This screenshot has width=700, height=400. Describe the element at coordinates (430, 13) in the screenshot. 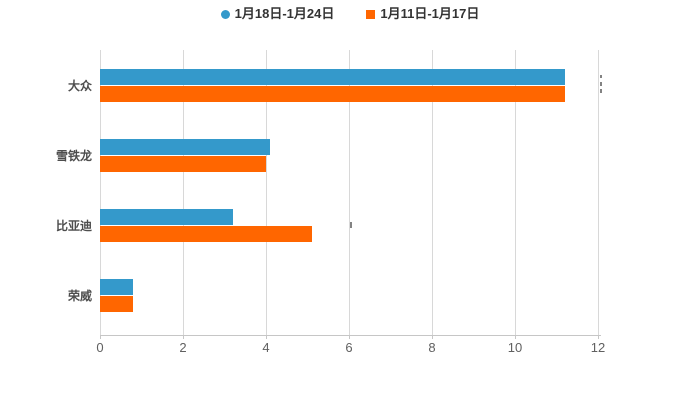

I see `legend-label-jan11-17: 1月11日-1月17日` at that location.